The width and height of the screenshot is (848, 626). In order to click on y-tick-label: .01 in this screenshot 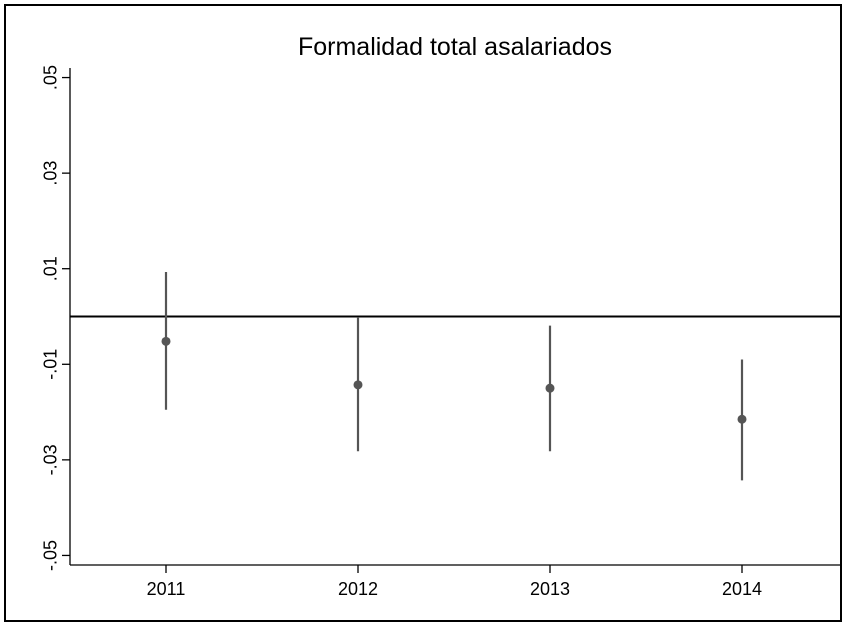, I will do `click(50, 268)`.